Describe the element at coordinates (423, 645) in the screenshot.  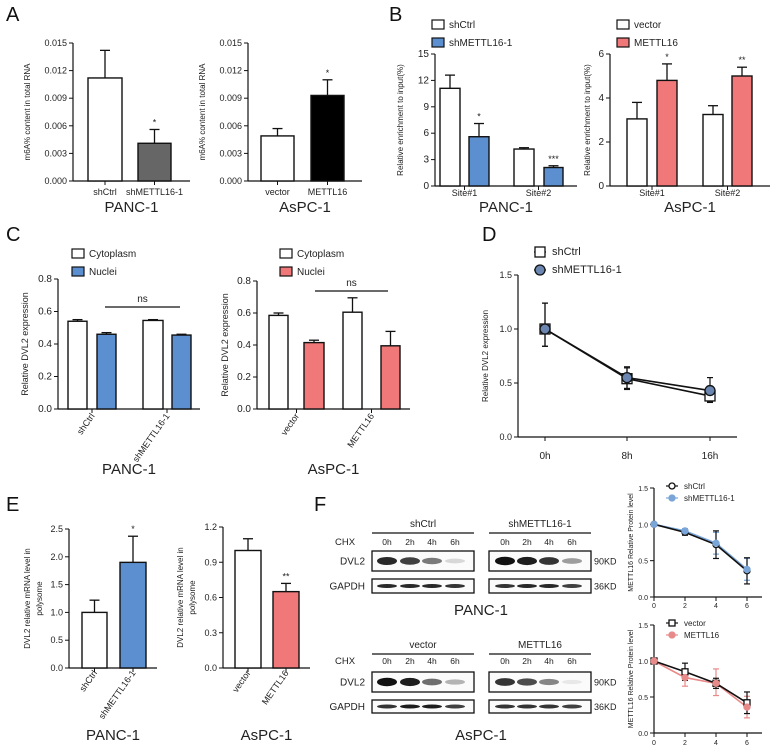
I see `blot-group-label: vector` at that location.